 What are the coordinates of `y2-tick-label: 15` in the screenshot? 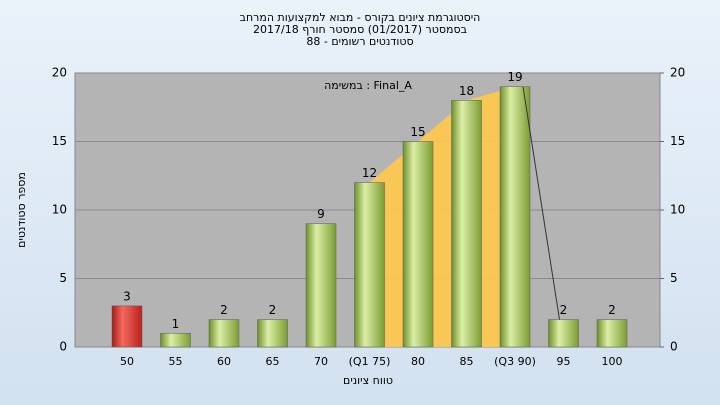 It's located at (677, 141).